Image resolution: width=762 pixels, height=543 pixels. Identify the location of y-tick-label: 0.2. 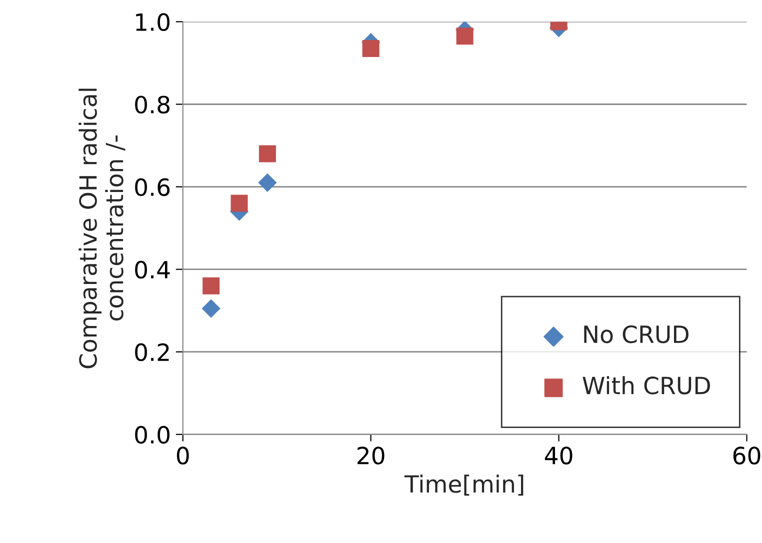
(152, 352).